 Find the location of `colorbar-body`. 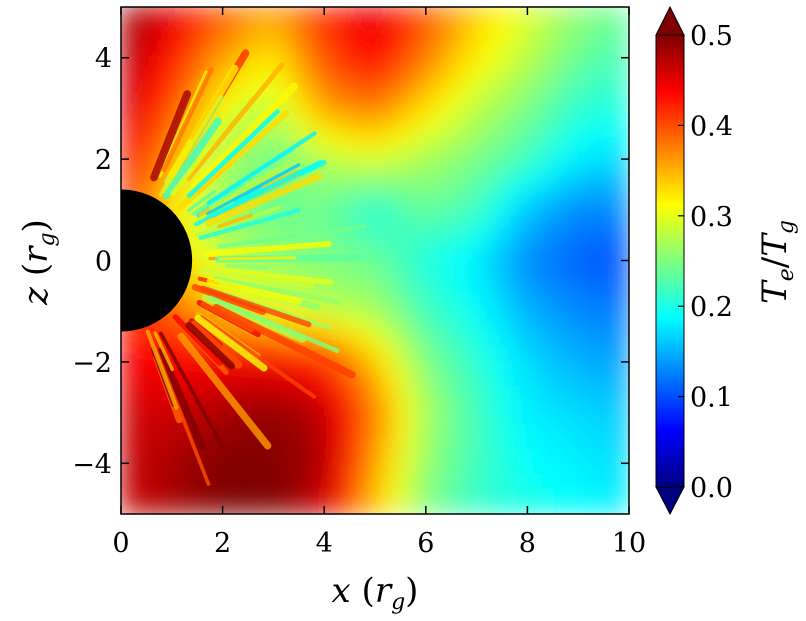

colorbar-body is located at coordinates (670, 261).